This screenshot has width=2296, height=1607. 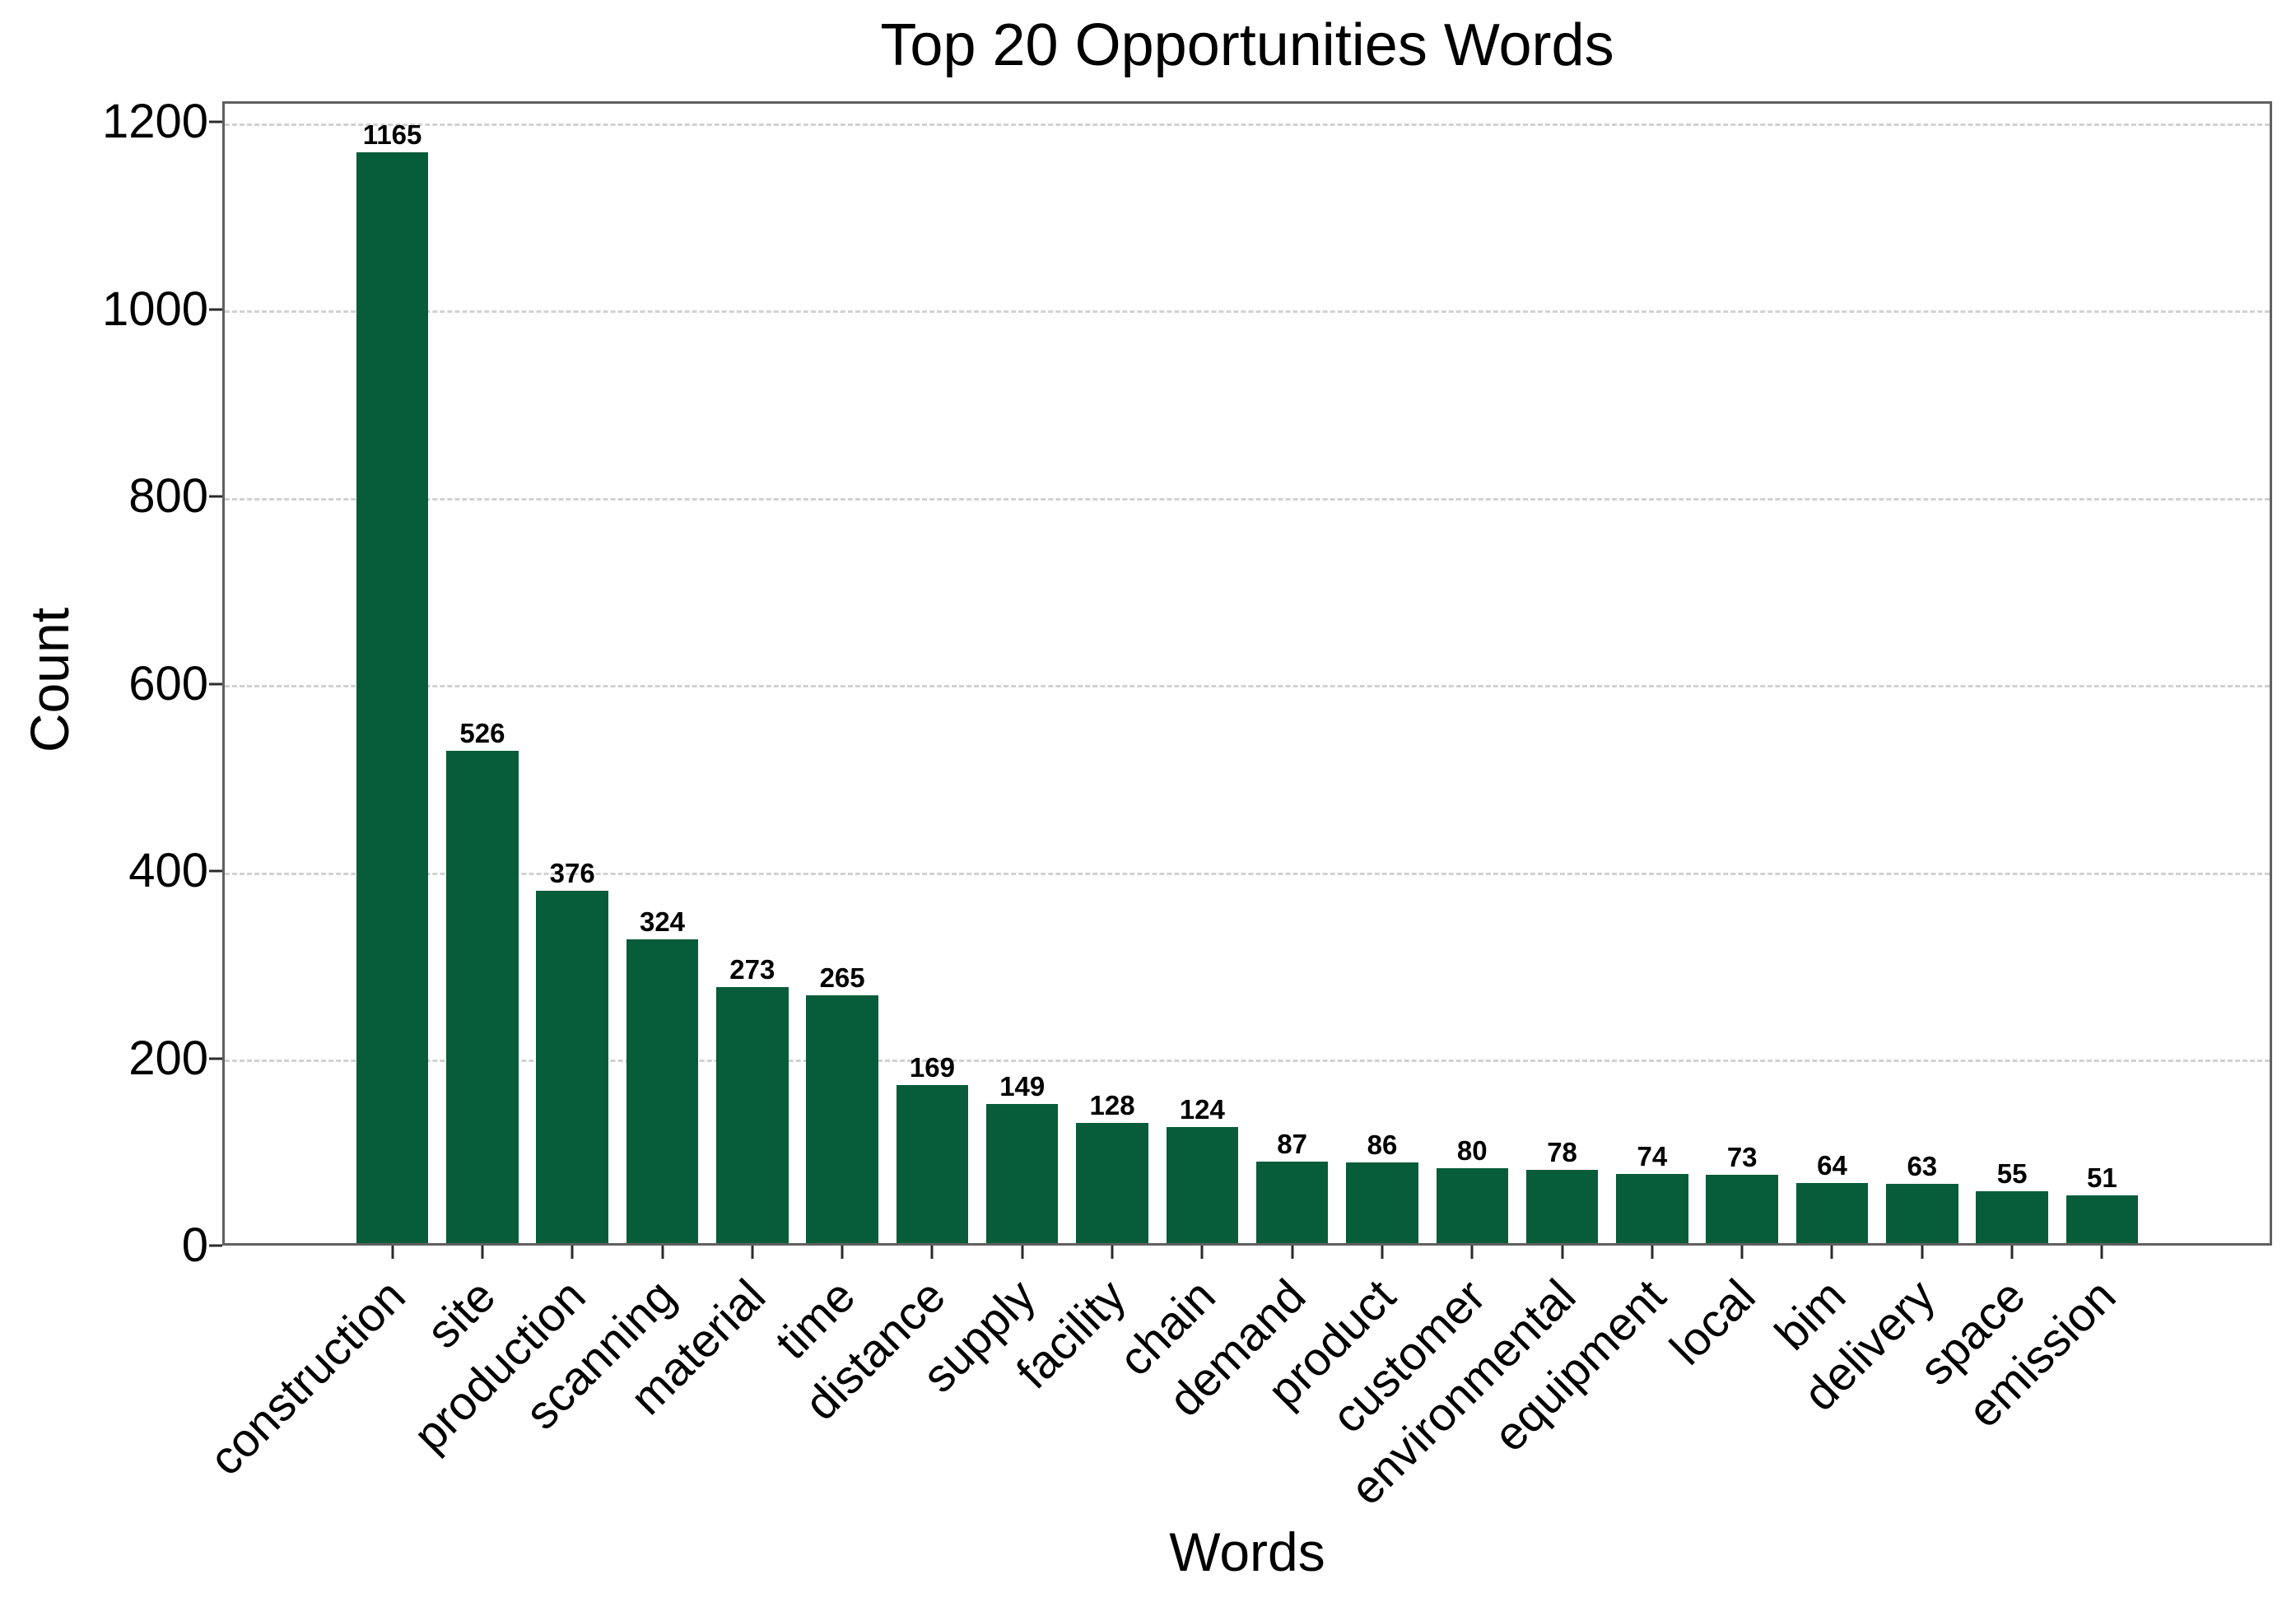 What do you see at coordinates (1562, 1152) in the screenshot?
I see `bar-value-label: 78` at bounding box center [1562, 1152].